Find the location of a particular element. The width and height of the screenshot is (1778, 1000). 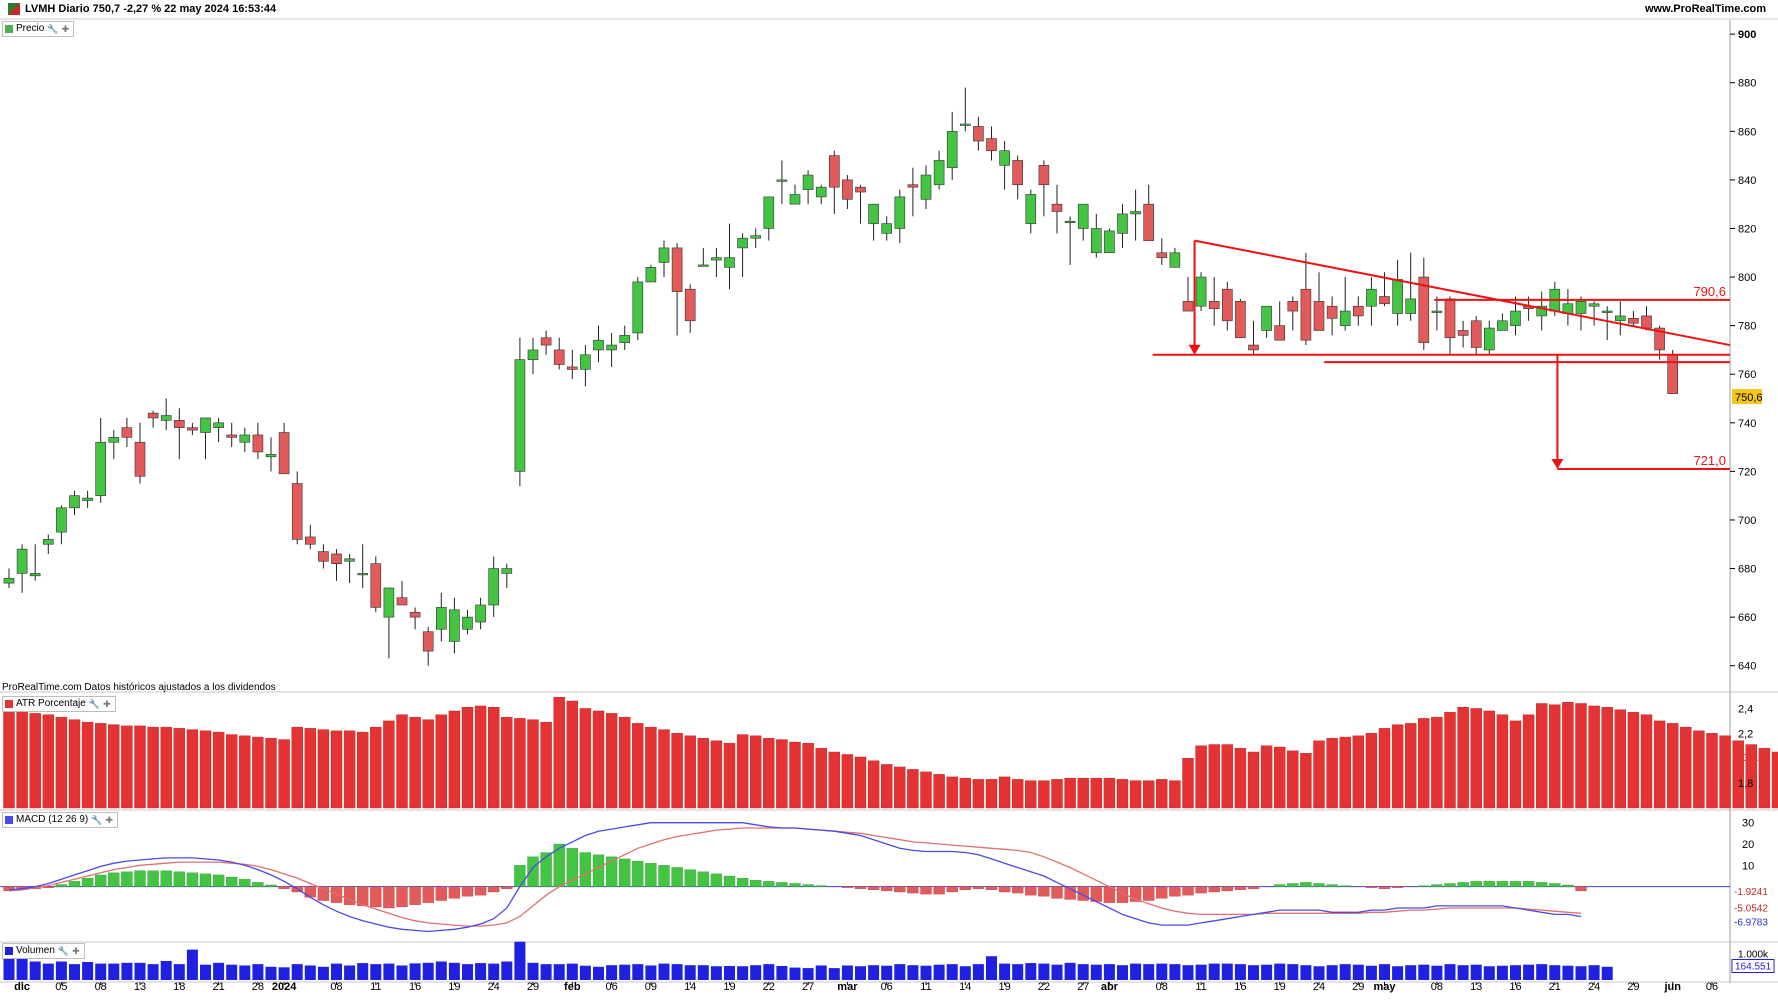

price-tick-label: 780 is located at coordinates (1747, 327).